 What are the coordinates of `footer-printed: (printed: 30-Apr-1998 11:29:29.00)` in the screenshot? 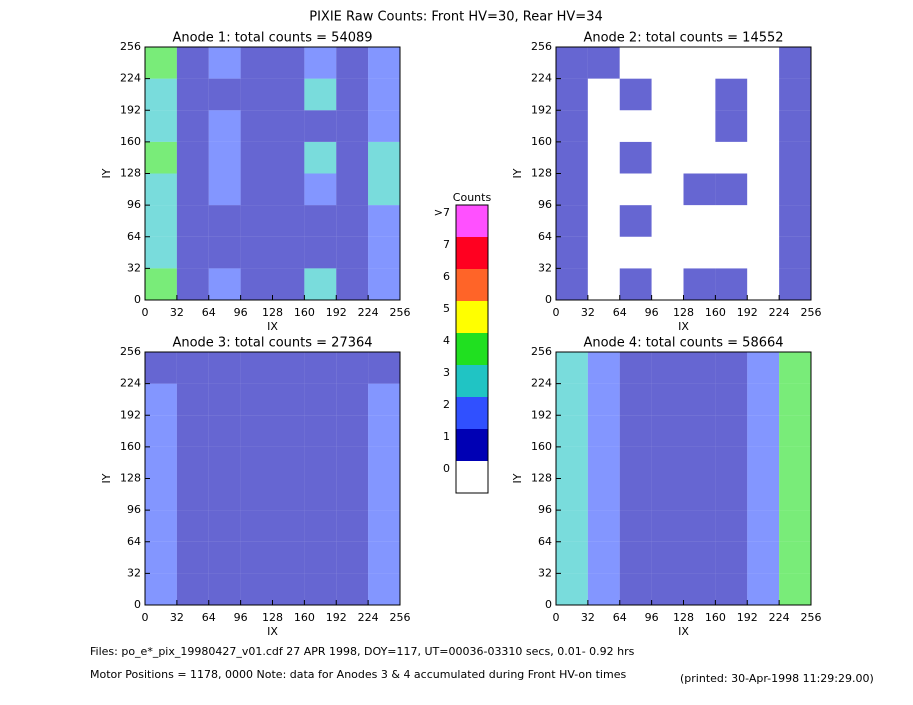 It's located at (777, 678).